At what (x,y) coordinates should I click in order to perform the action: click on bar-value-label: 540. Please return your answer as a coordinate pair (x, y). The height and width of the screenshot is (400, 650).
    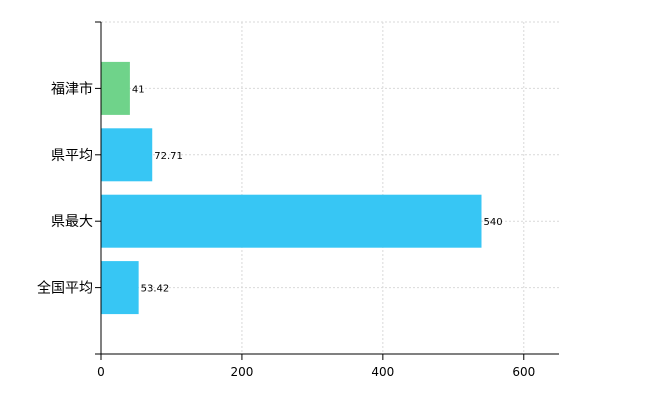
    Looking at the image, I should click on (492, 222).